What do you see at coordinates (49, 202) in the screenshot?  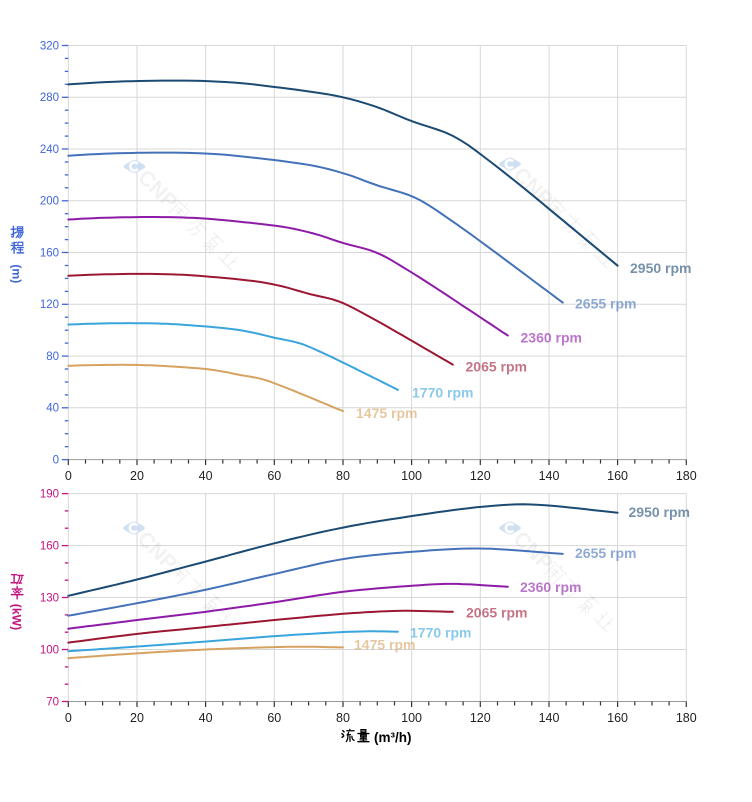 I see `svg-text: 200` at bounding box center [49, 202].